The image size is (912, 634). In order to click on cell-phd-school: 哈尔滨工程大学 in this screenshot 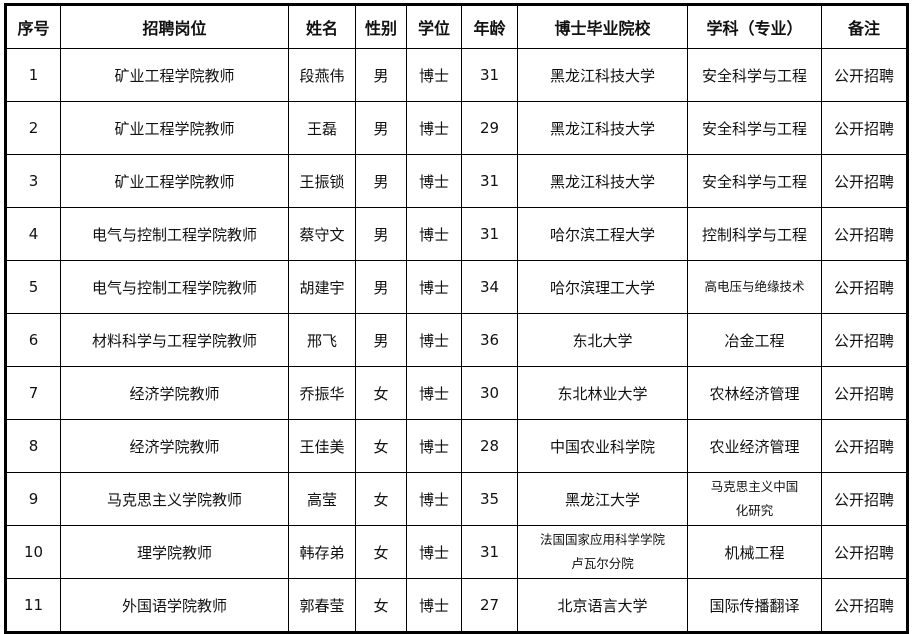, I will do `click(602, 234)`.